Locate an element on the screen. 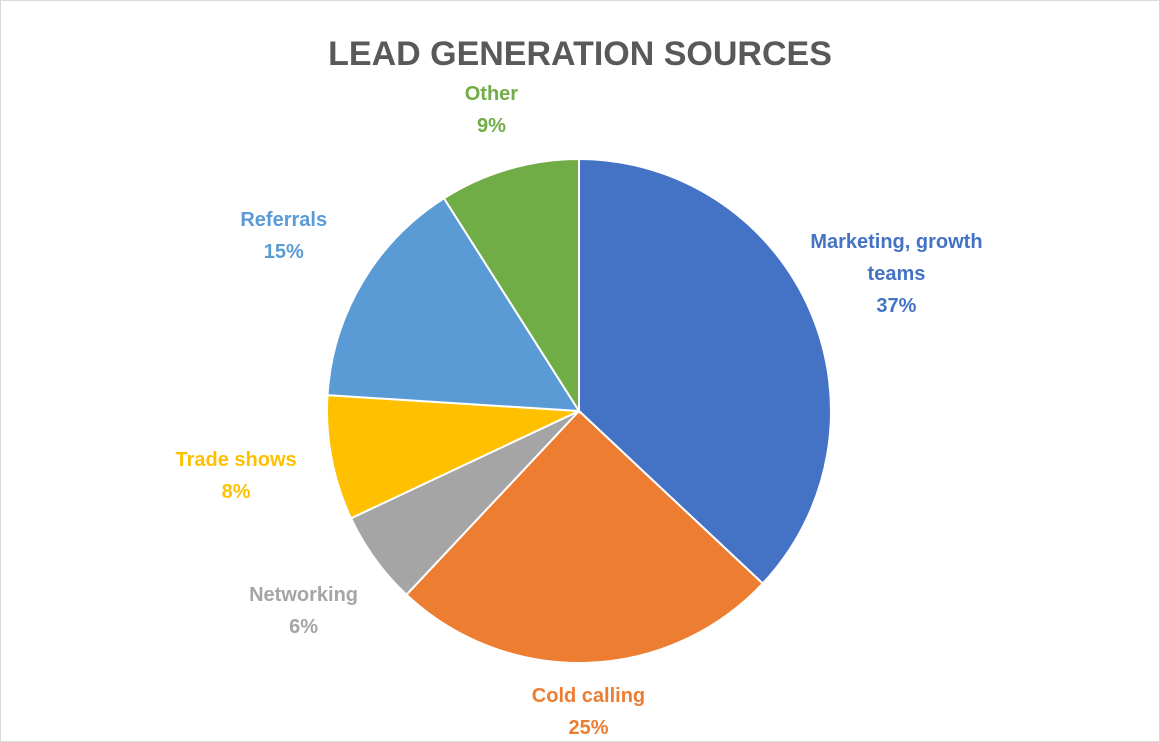 The image size is (1160, 742). chart-title: LEAD GENERATION SOURCES is located at coordinates (580, 54).